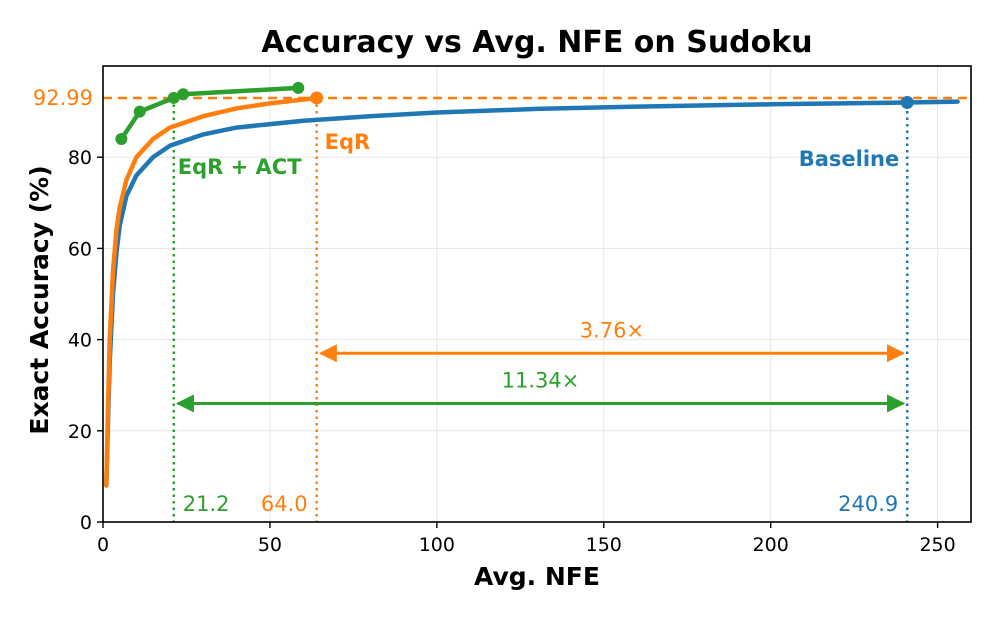 The height and width of the screenshot is (618, 996). Describe the element at coordinates (86, 523) in the screenshot. I see `y-tick-label: 0` at that location.